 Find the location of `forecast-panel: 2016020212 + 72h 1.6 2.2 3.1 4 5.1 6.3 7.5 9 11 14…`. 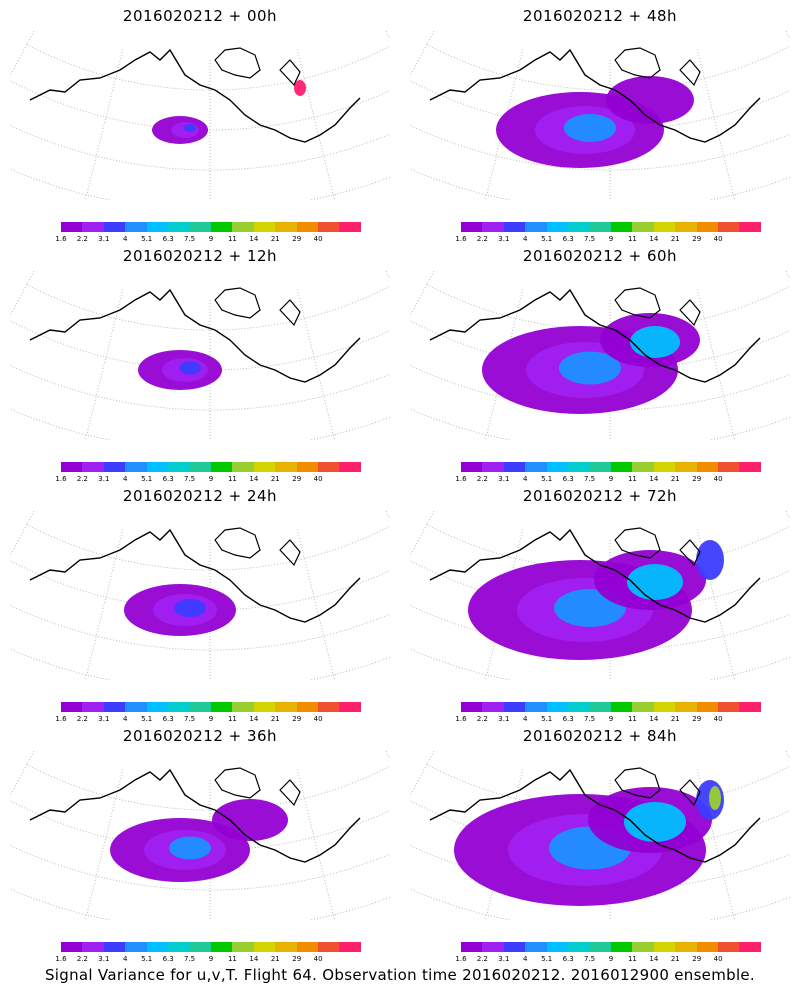

forecast-panel: 2016020212 + 72h 1.6 2.2 3.1 4 5.1 6.3 7.5 9 11 14… is located at coordinates (600, 601).